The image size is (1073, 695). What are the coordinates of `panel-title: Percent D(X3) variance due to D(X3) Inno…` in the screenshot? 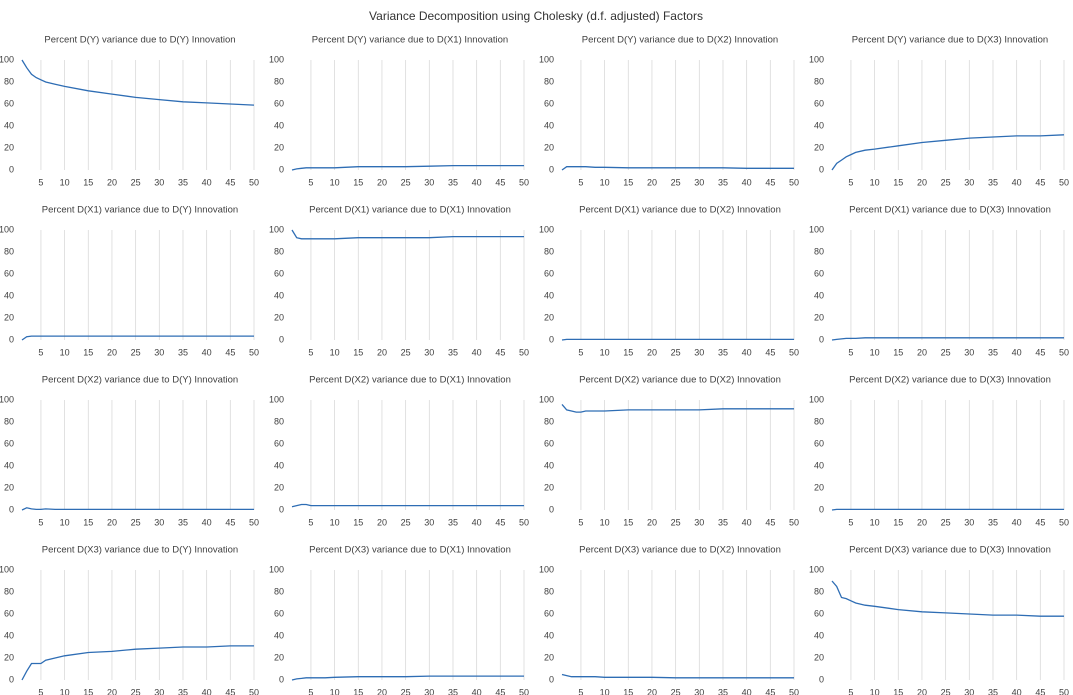 It's located at (950, 550).